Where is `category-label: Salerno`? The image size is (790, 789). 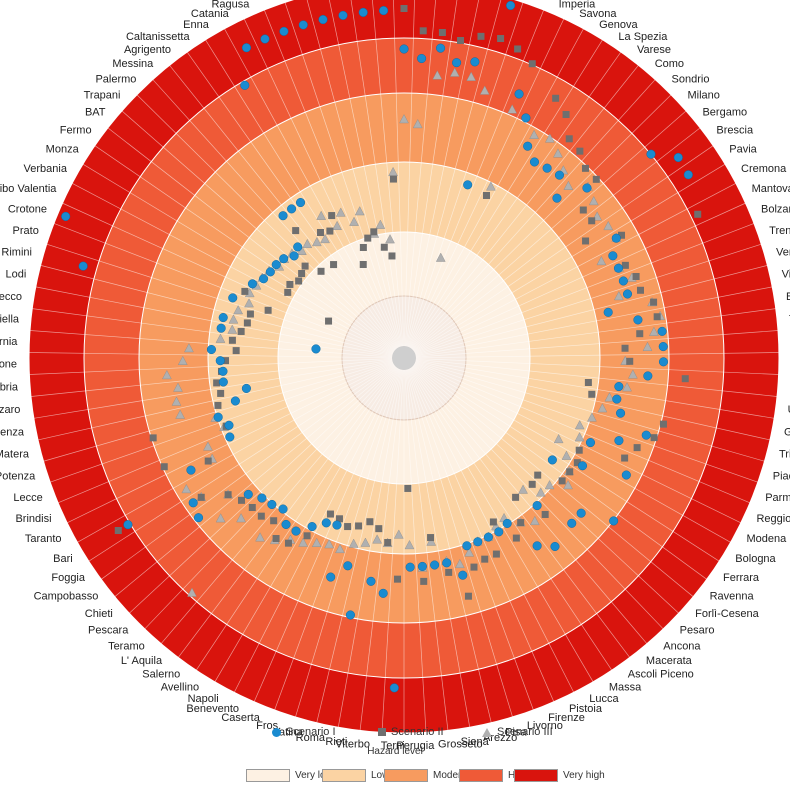
category-label: Salerno is located at coordinates (161, 675).